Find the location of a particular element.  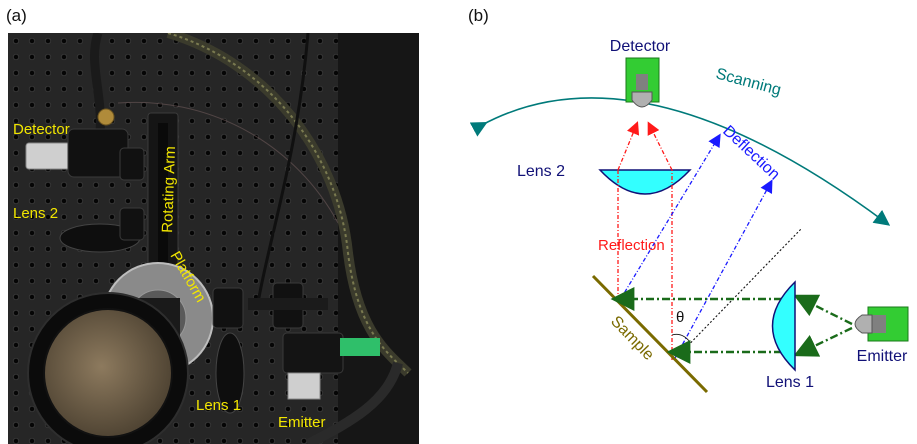

panel-label-a: (a) is located at coordinates (16, 15).